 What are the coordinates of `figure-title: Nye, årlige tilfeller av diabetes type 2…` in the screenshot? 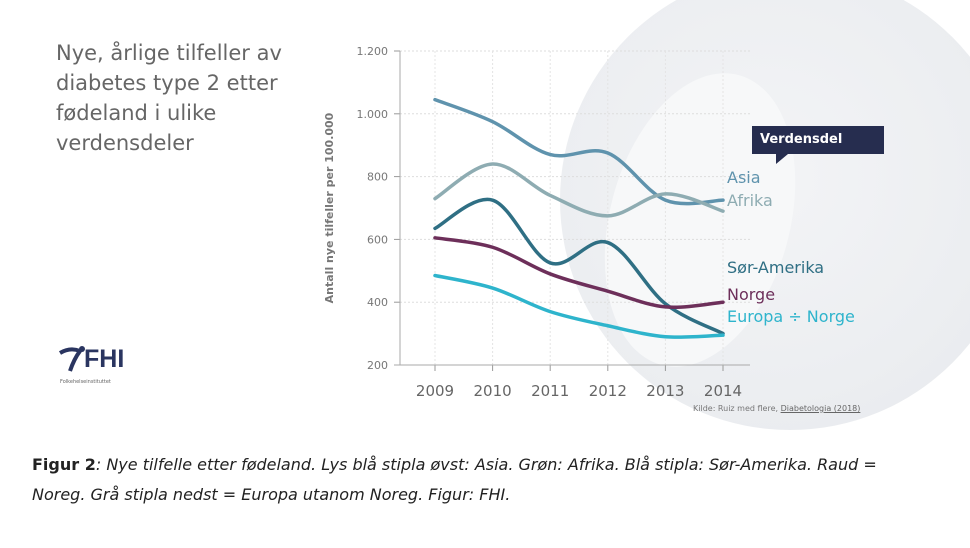 It's located at (169, 98).